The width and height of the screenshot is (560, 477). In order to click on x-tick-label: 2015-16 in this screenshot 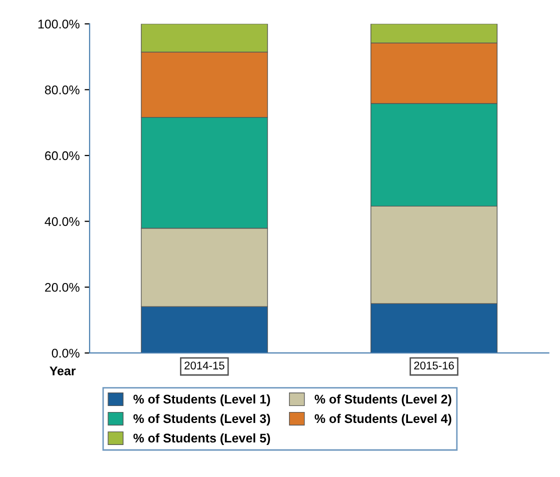, I will do `click(434, 366)`.